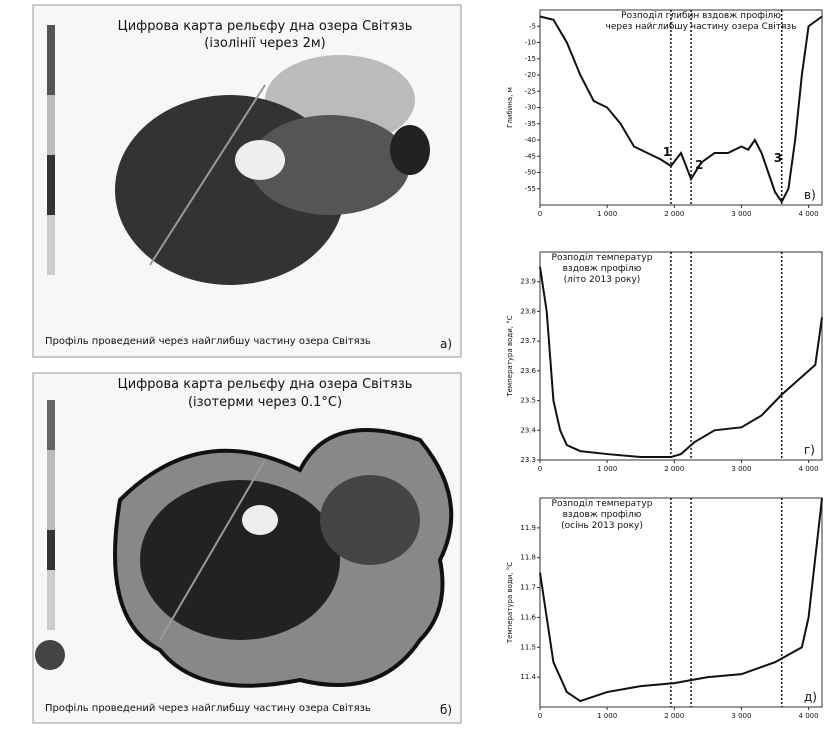 The width and height of the screenshot is (833, 729). I want to click on panel-label: б), so click(446, 710).